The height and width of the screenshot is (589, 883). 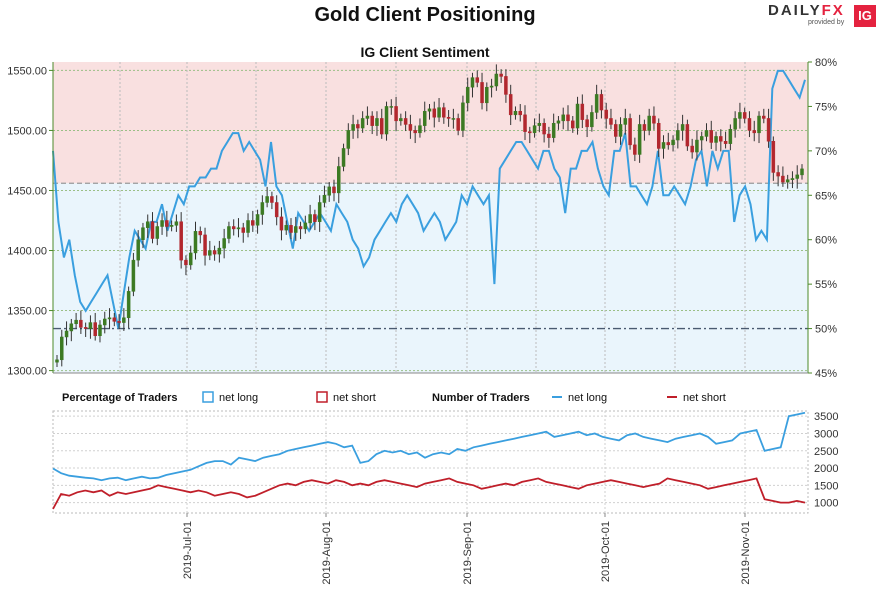 What do you see at coordinates (27, 252) in the screenshot?
I see `left-tick-label: 1400.00` at bounding box center [27, 252].